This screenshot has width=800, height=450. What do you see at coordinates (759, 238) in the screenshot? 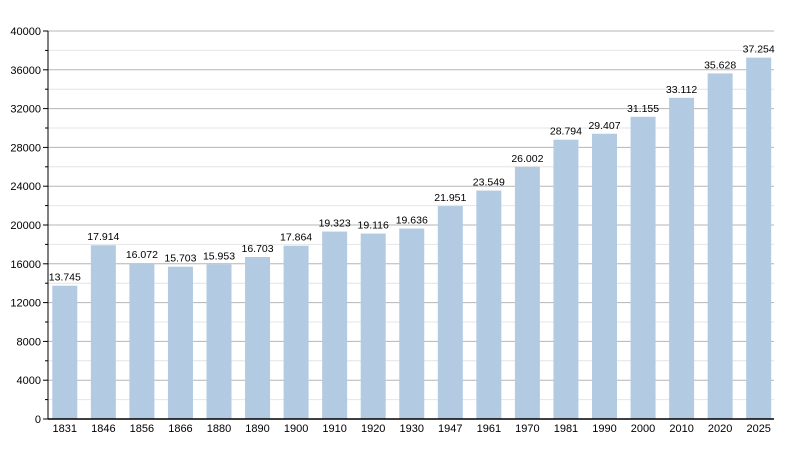
I see `bar-2025` at bounding box center [759, 238].